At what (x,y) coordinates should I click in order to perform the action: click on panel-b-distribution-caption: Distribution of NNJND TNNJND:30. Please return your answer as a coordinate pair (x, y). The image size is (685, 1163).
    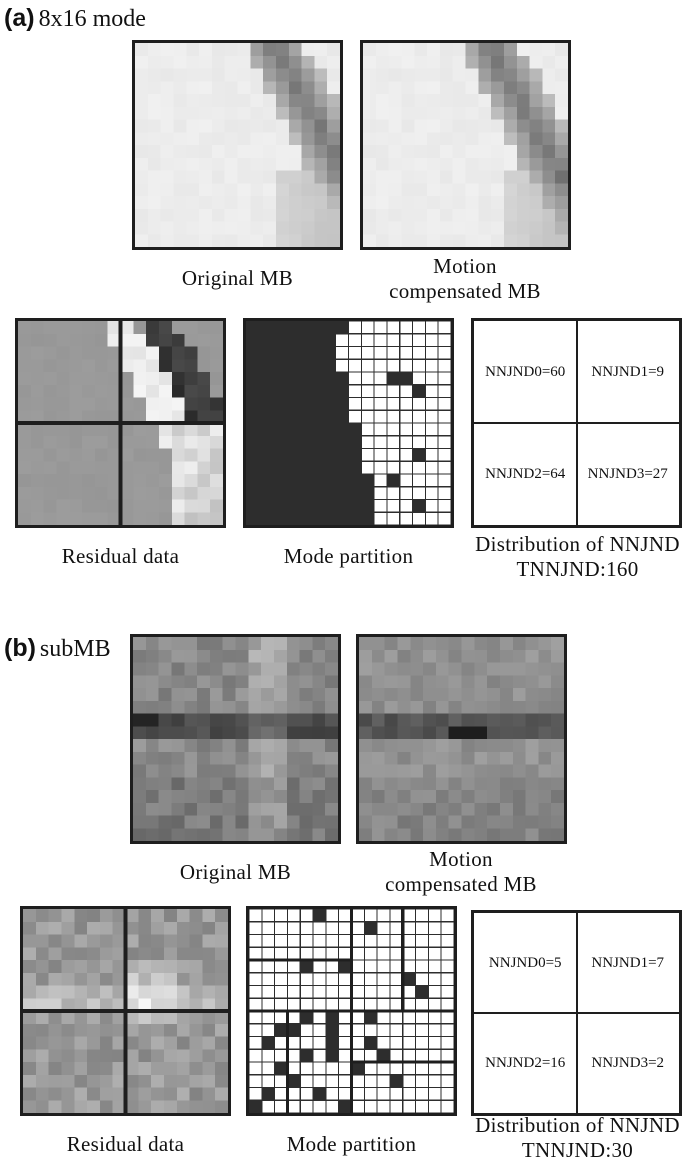
    Looking at the image, I should click on (570, 1138).